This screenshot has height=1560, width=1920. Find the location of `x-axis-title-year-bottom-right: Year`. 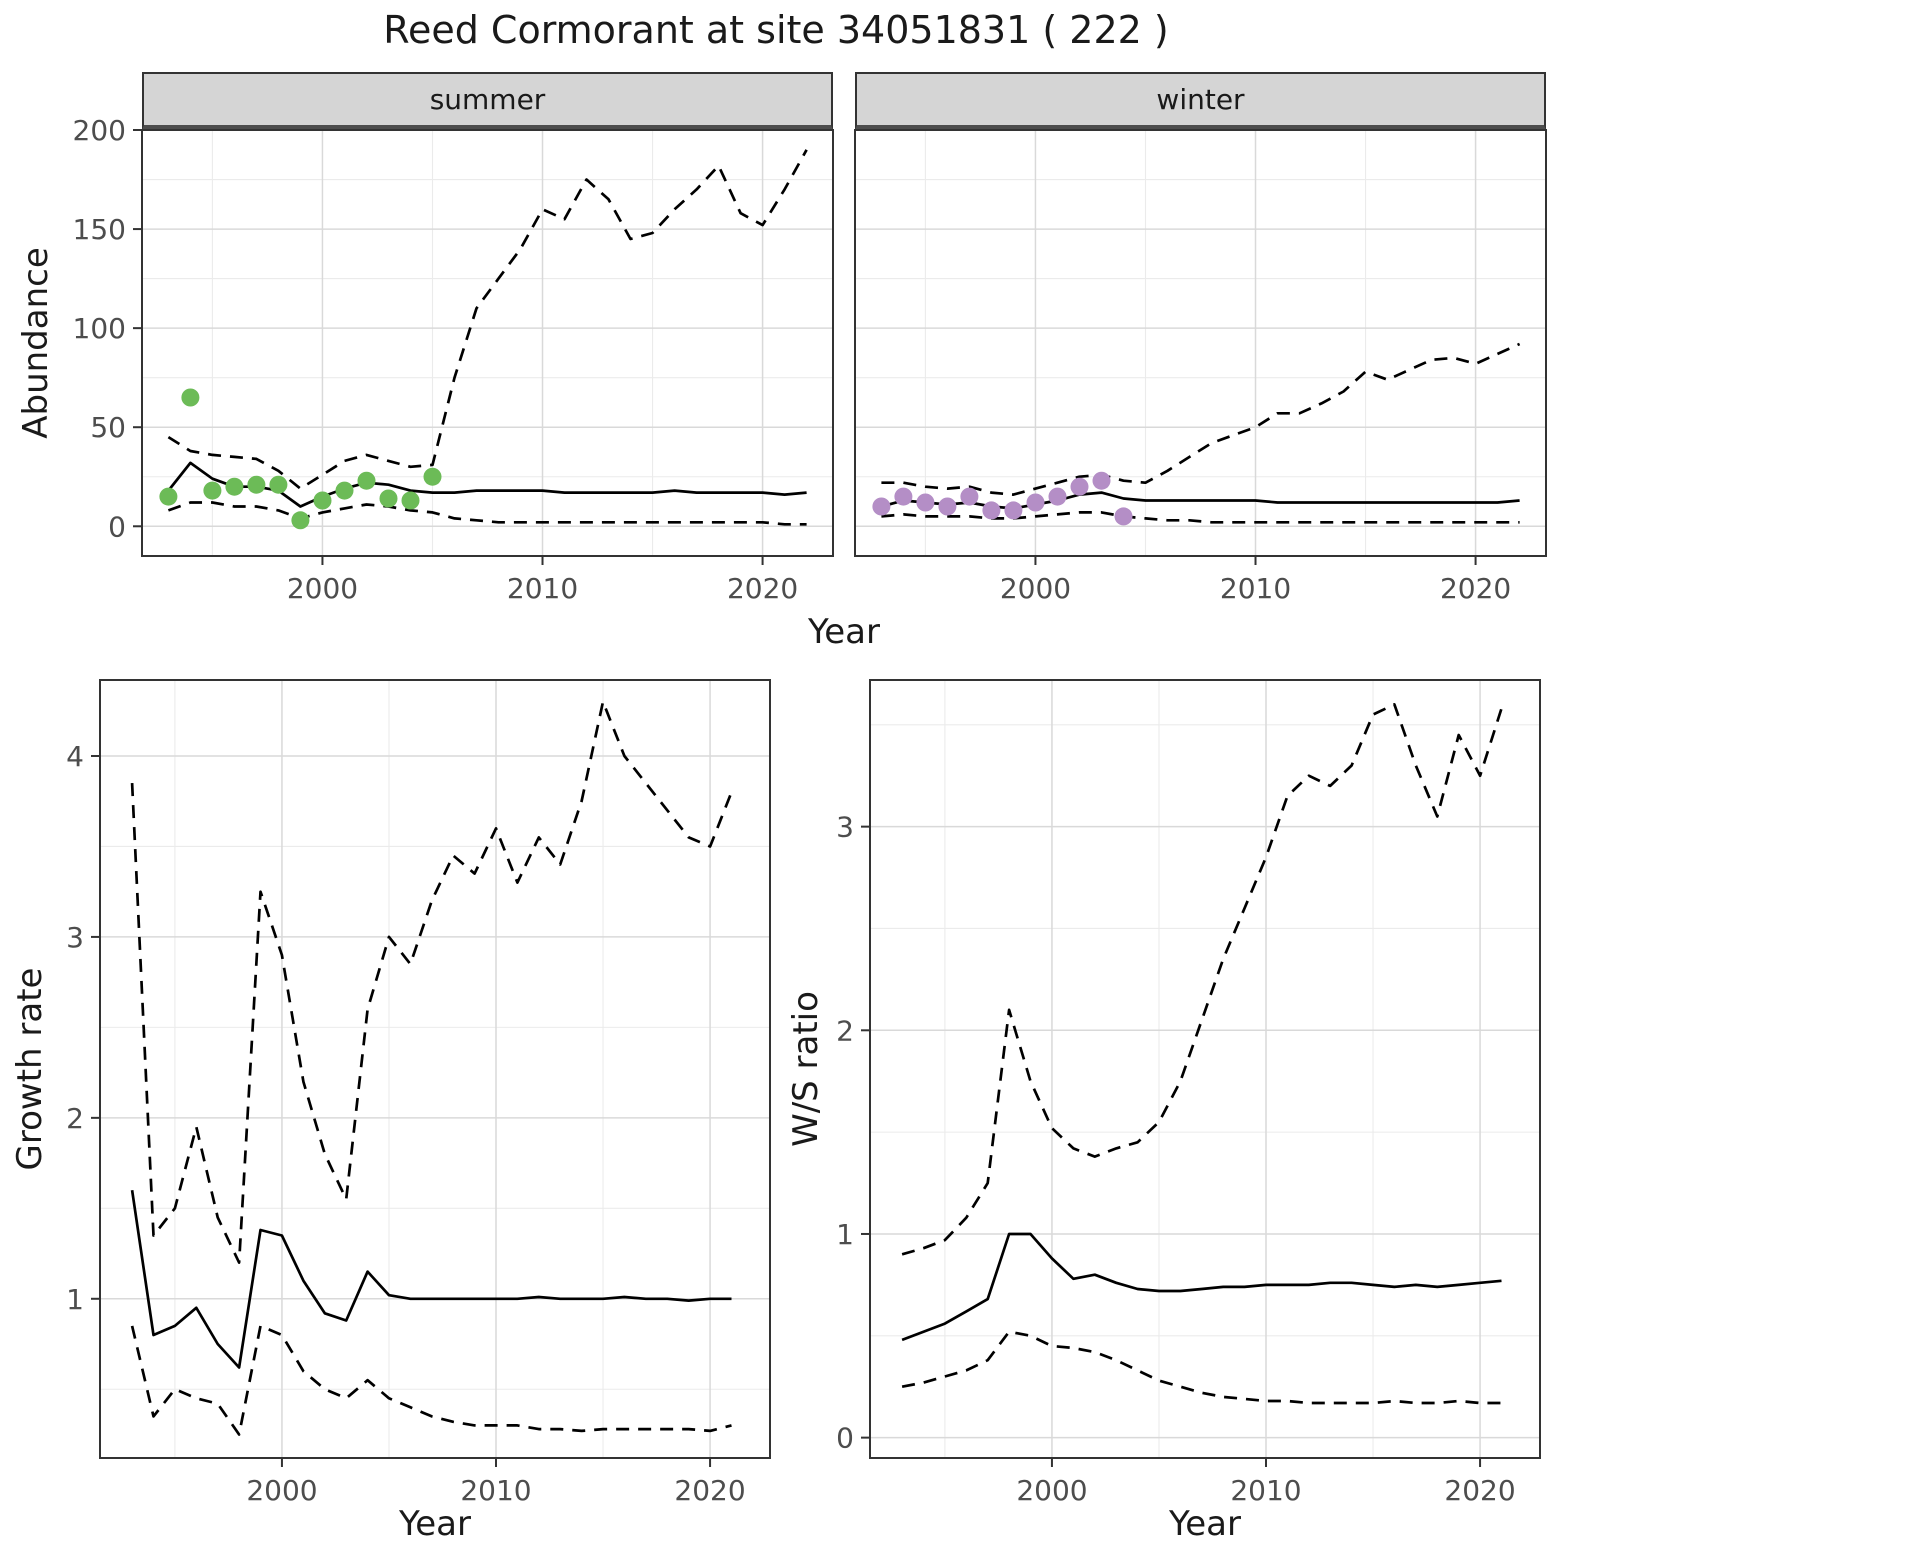

x-axis-title-year-bottom-right: Year is located at coordinates (1205, 1524).